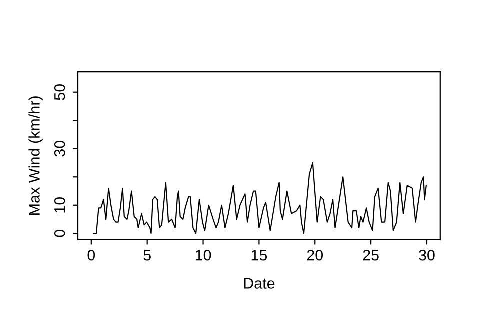 Image resolution: width=480 pixels, height=335 pixels. I want to click on x-tick-label: 10, so click(204, 255).